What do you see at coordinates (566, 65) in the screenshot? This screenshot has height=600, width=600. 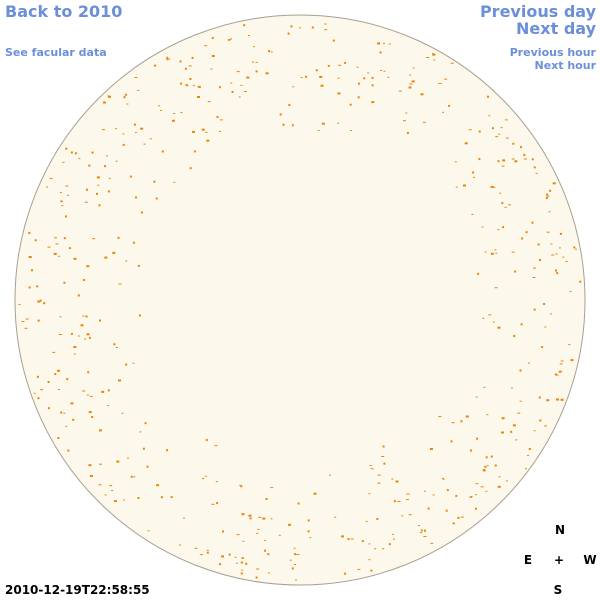 I see `next-hour-link: Next hour` at bounding box center [566, 65].